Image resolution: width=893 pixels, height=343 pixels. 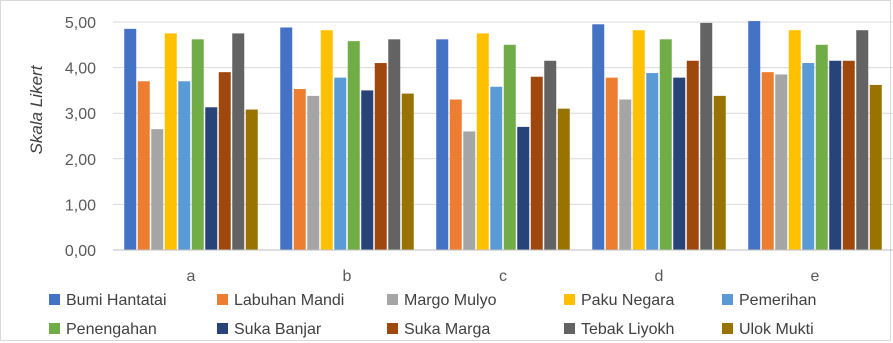 I want to click on bar-d-penengahan, so click(x=665, y=144).